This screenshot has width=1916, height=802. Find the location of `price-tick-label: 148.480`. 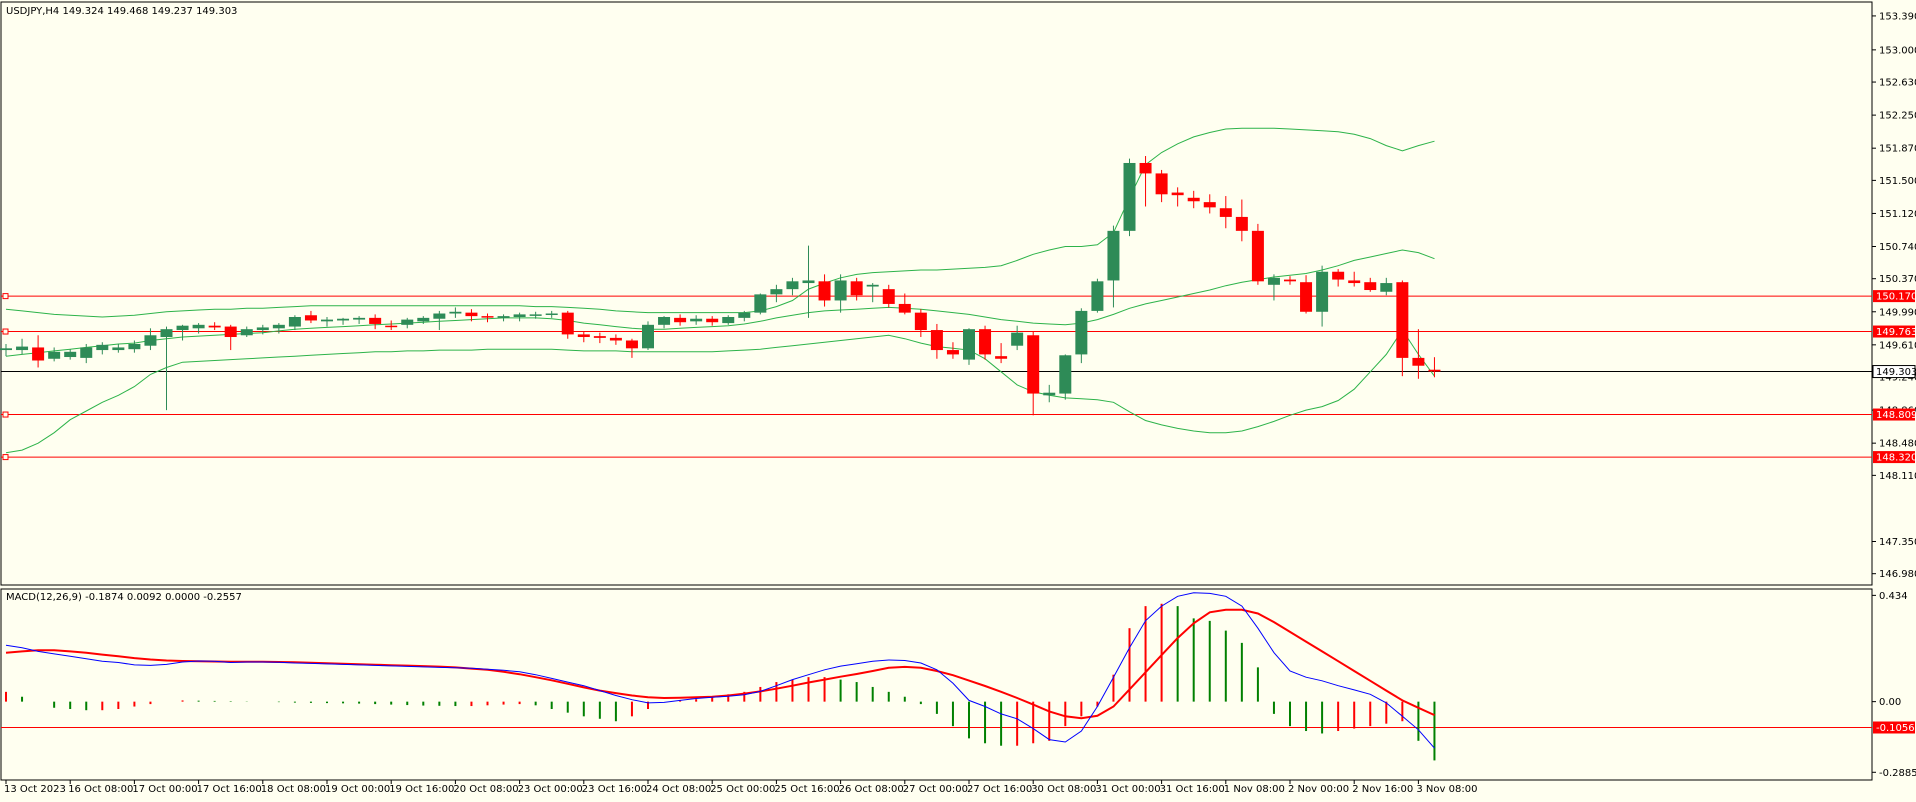

price-tick-label: 148.480 is located at coordinates (1897, 444).